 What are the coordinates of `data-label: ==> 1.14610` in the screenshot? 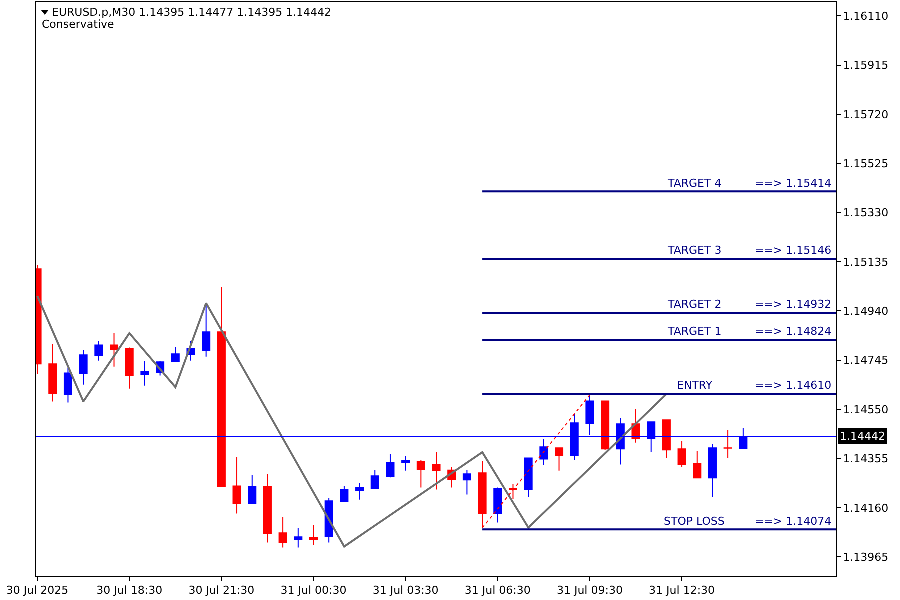 It's located at (793, 385).